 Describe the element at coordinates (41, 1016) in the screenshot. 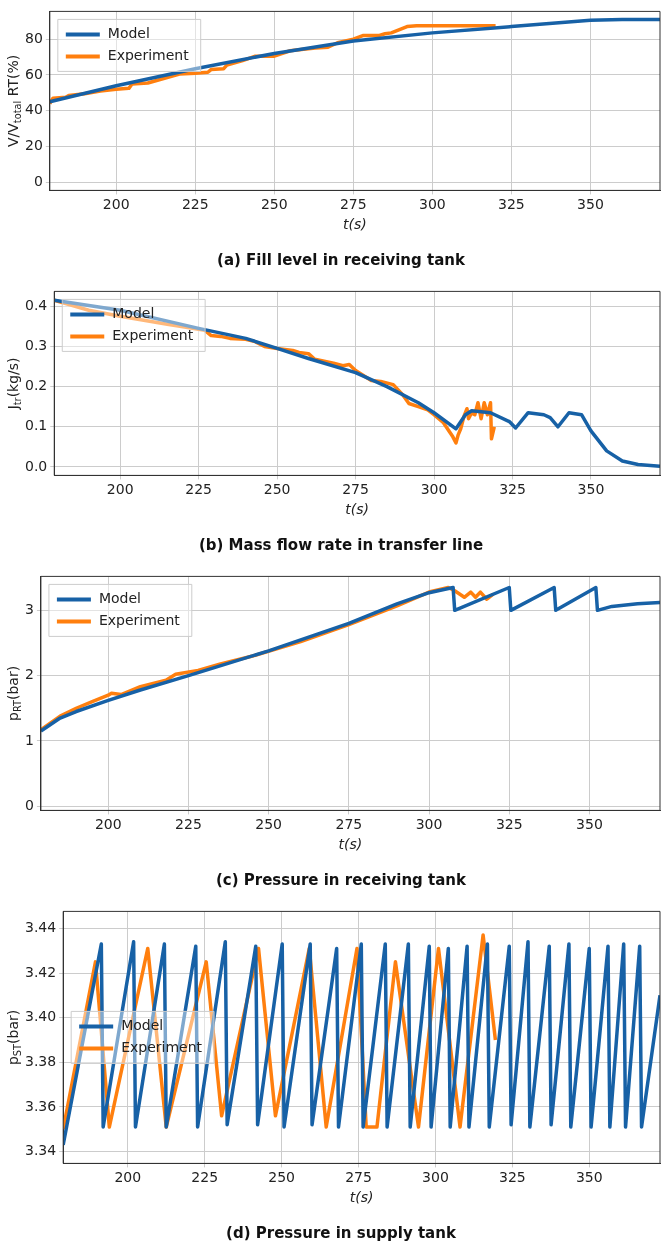

I see `y-tick-label: 3.40` at that location.